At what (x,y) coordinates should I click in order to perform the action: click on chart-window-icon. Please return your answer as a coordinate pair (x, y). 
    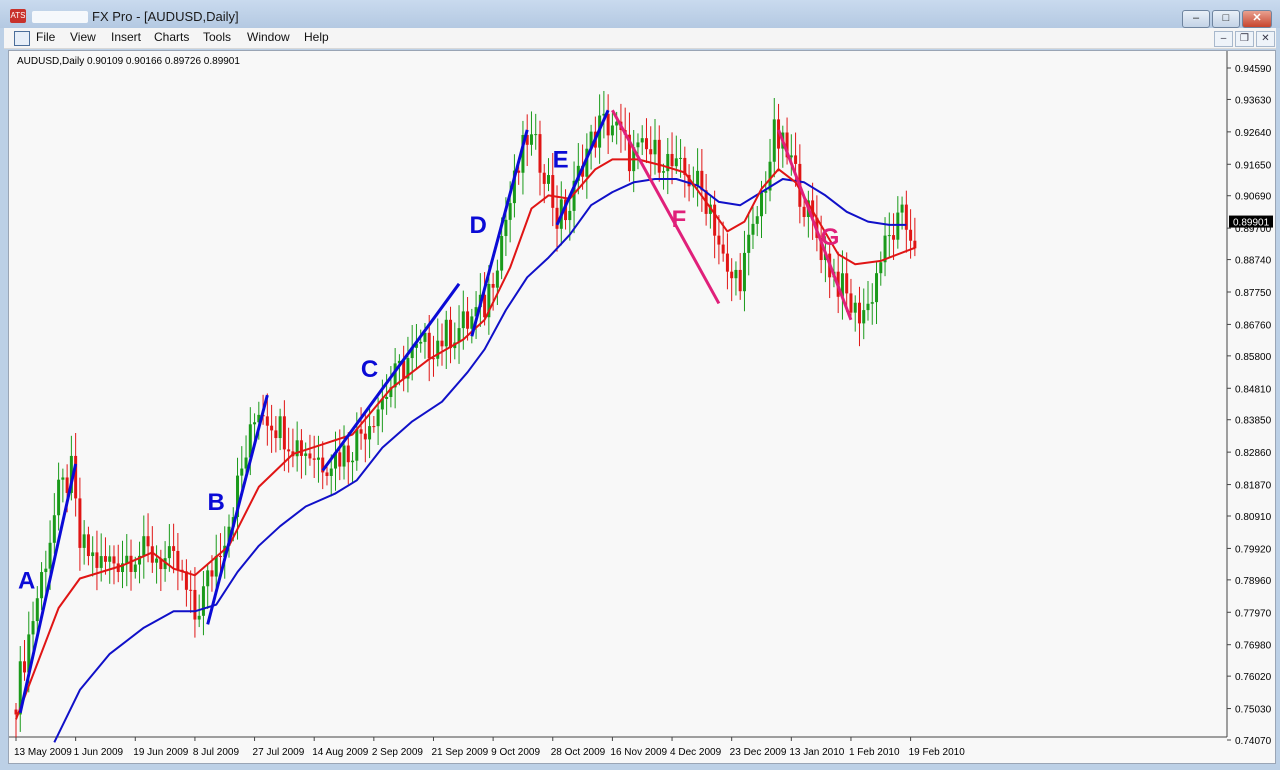
    Looking at the image, I should click on (22, 38).